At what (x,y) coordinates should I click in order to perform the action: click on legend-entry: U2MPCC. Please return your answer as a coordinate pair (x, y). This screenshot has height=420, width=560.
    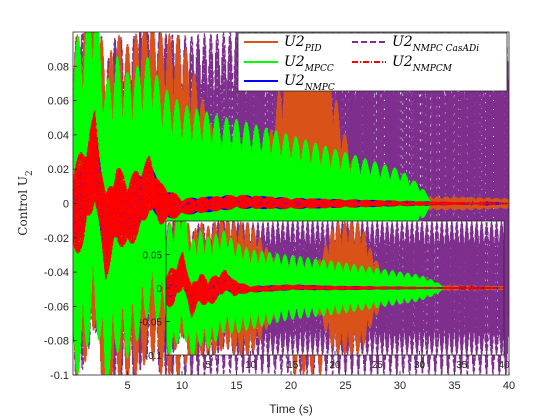
    Looking at the image, I should click on (309, 64).